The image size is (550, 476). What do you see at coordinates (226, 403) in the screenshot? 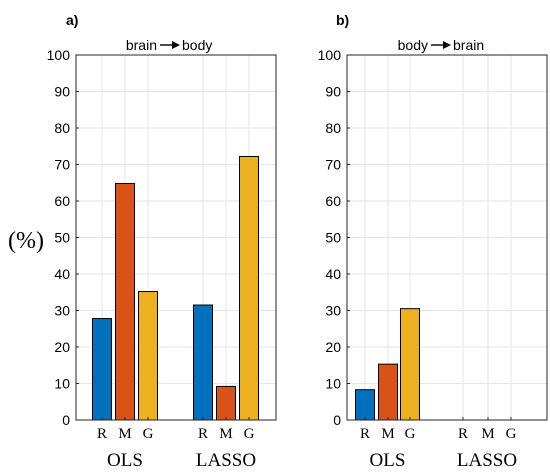
I see `bar-lasso-m` at bounding box center [226, 403].